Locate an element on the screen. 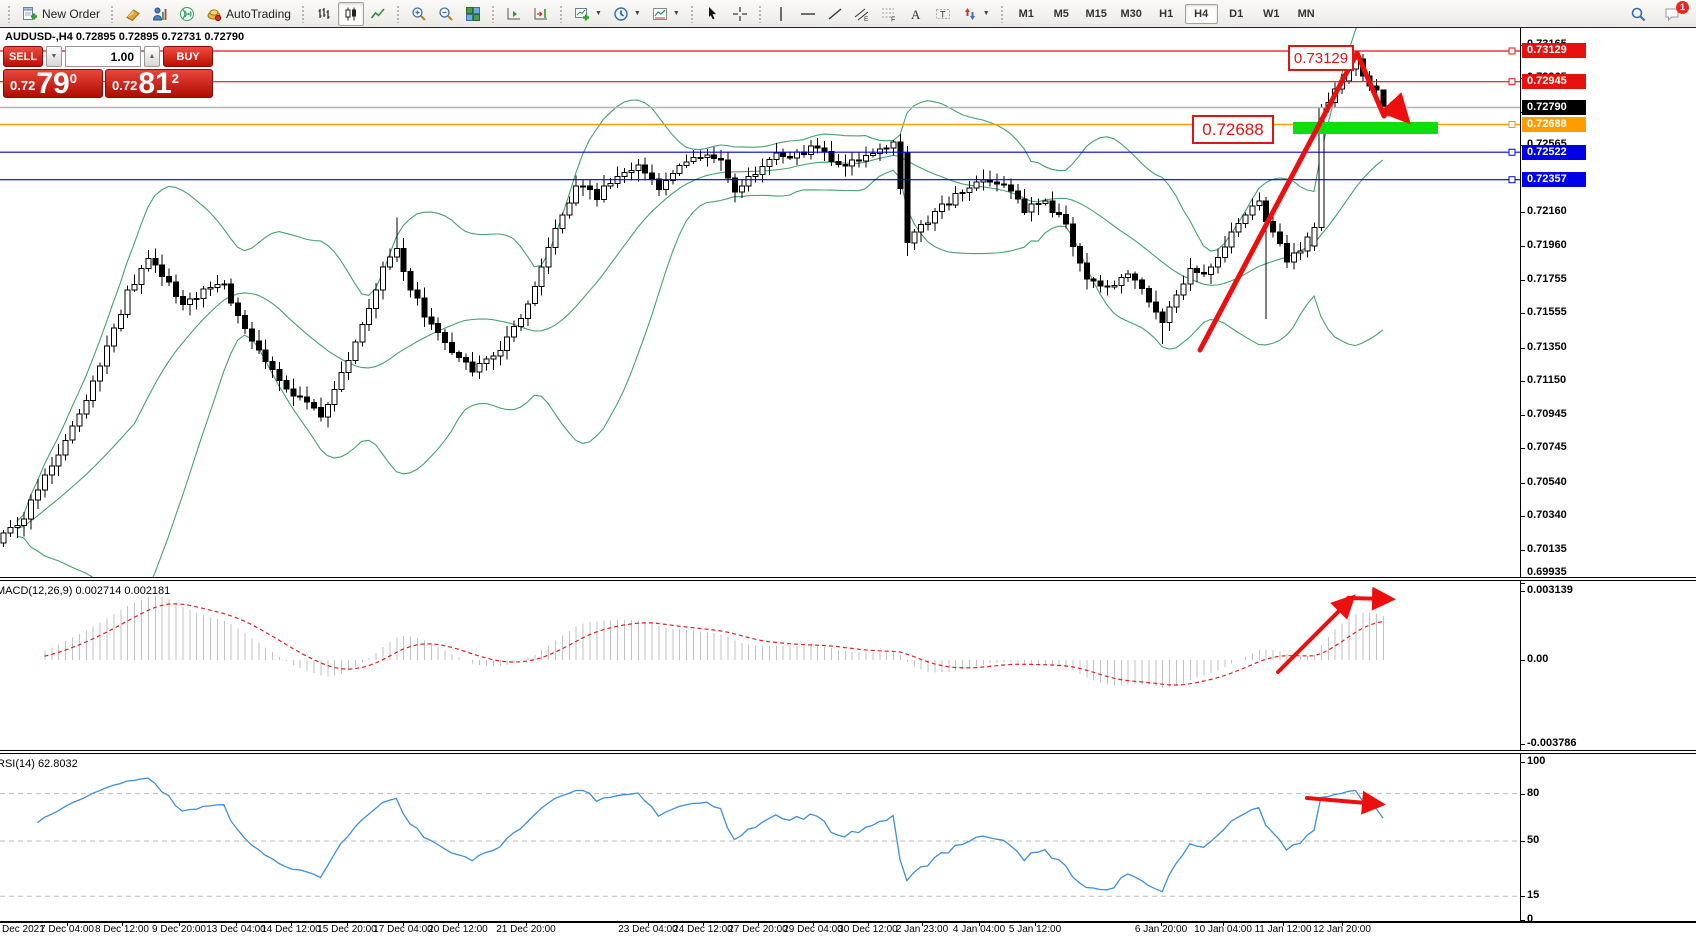 The image size is (1696, 940). notifications-button: 1 is located at coordinates (1674, 13).